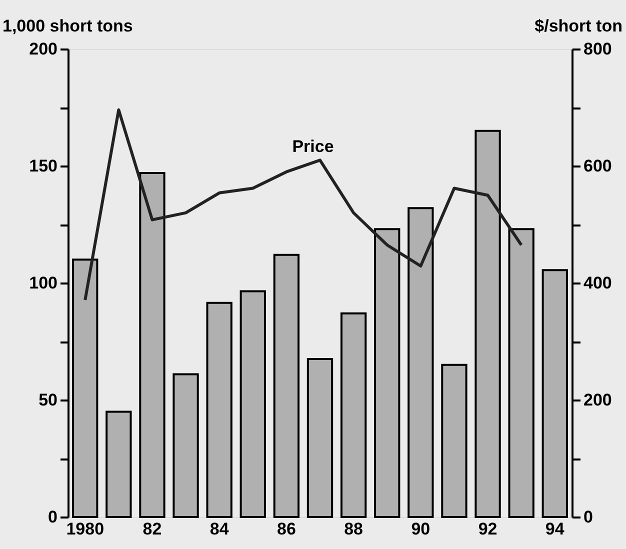 This screenshot has height=549, width=626. I want to click on y2-tick-label: 0, so click(588, 517).